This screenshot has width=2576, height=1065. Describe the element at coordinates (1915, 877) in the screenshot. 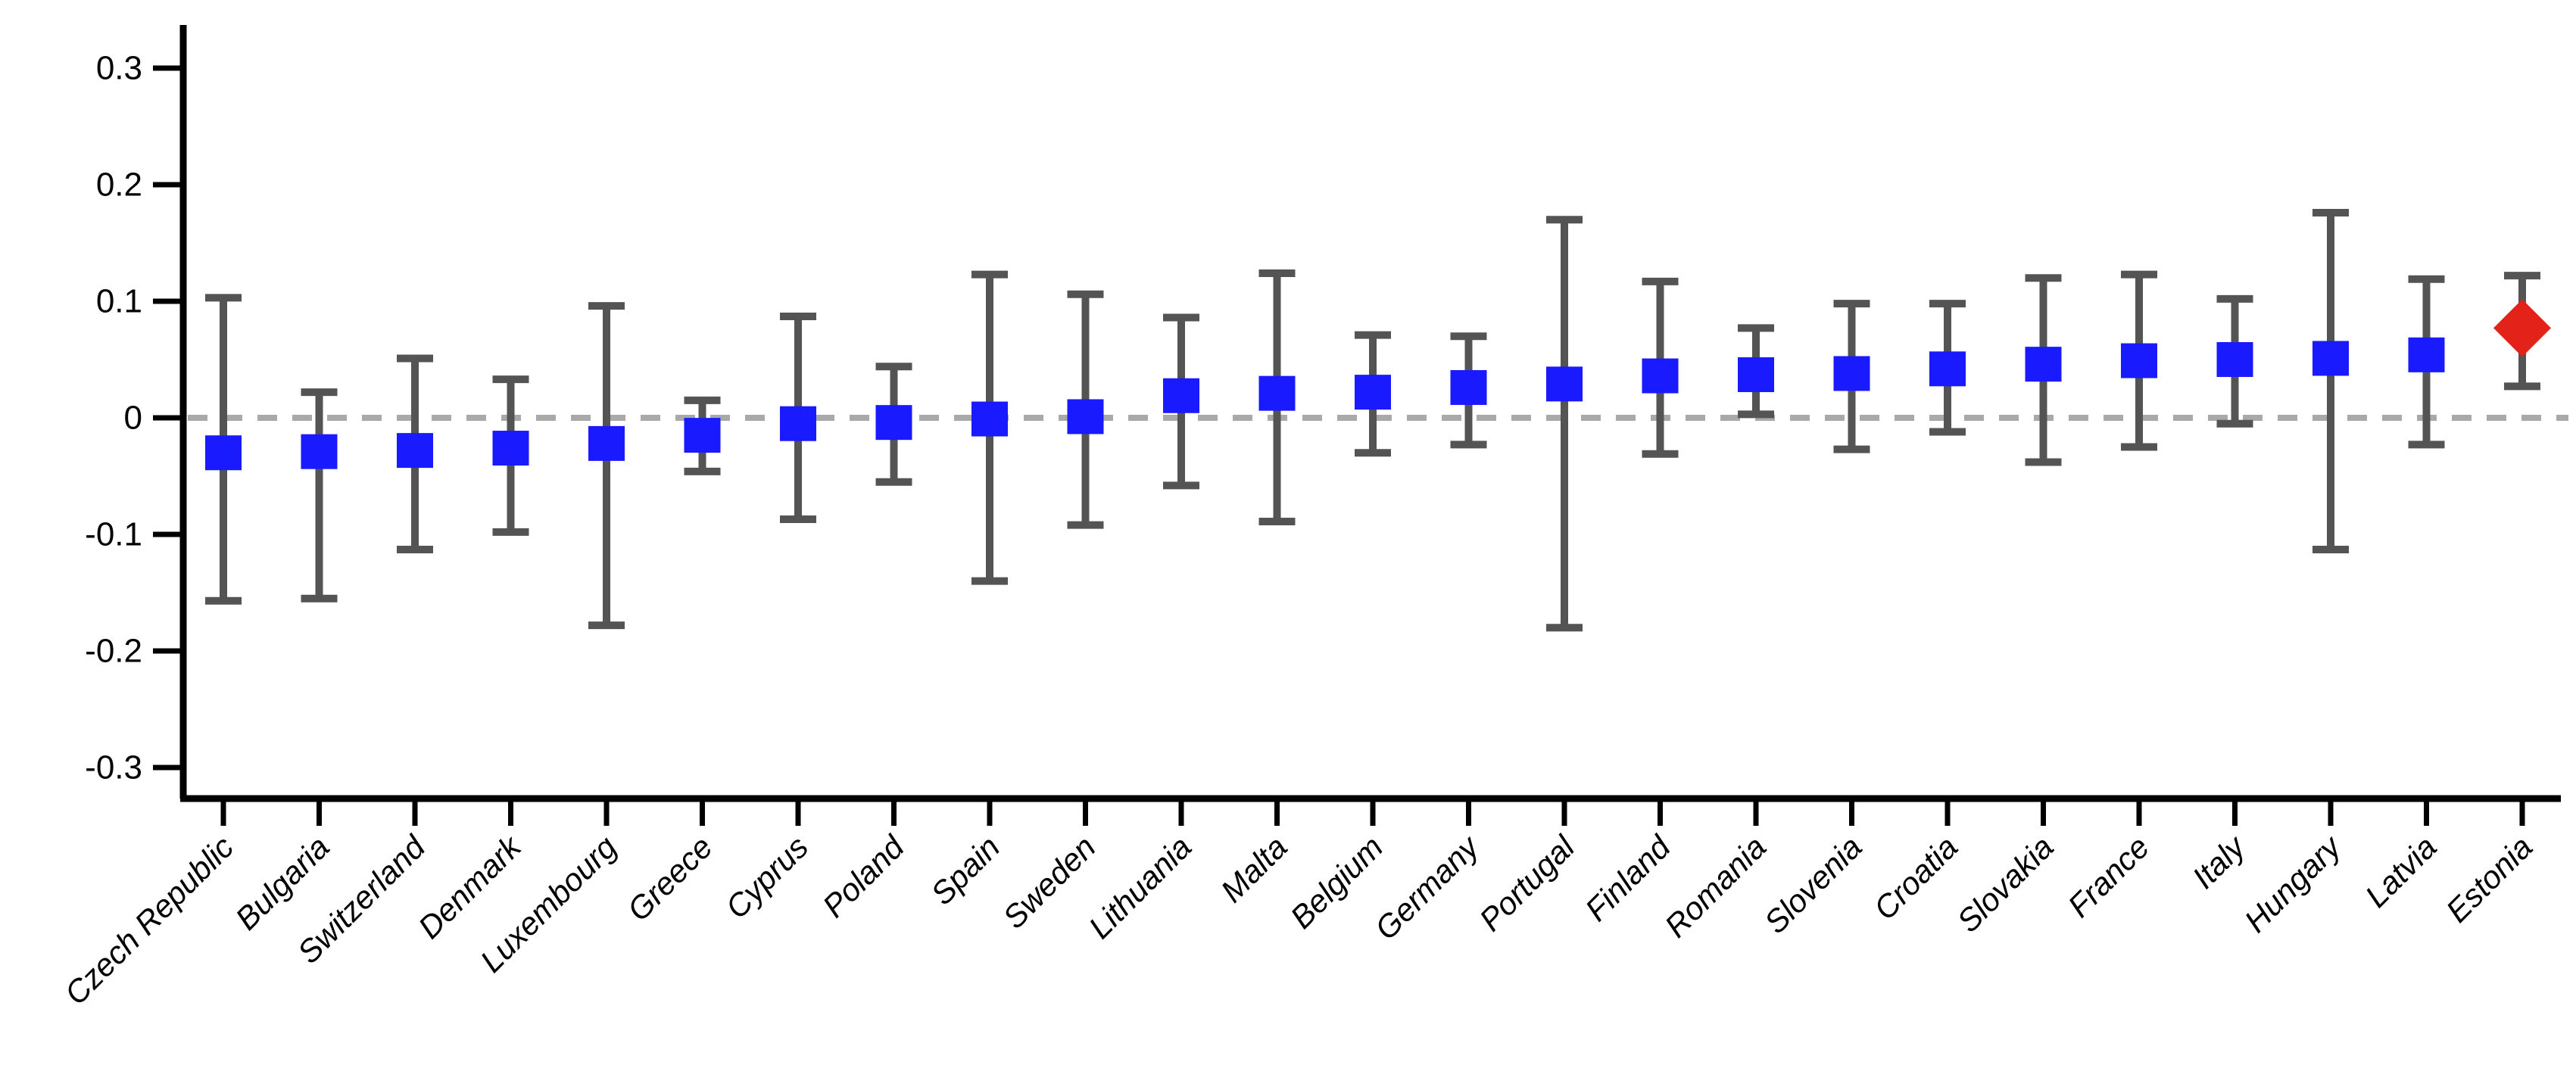

I see `x-category-label: Croatia` at that location.